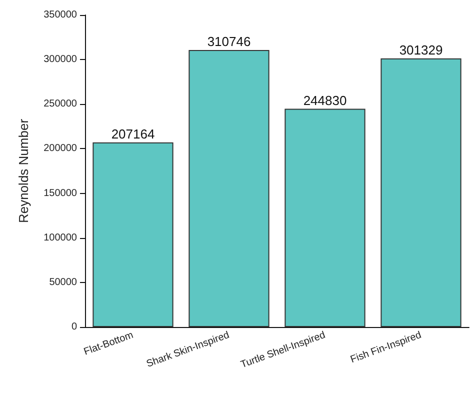 Image resolution: width=473 pixels, height=402 pixels. I want to click on data-label: 244830, so click(325, 100).